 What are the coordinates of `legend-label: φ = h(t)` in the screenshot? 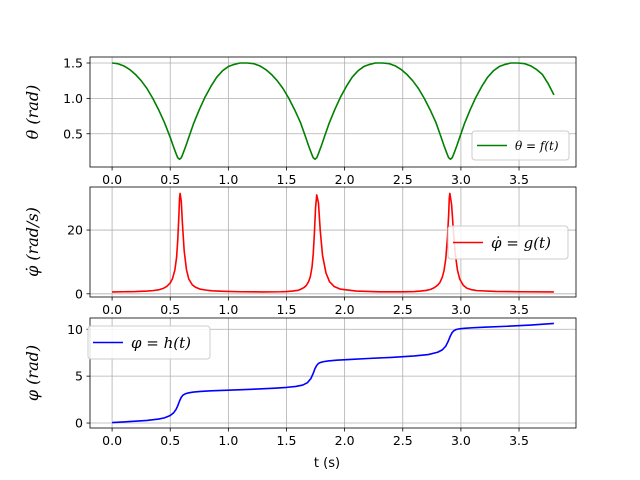 It's located at (161, 343).